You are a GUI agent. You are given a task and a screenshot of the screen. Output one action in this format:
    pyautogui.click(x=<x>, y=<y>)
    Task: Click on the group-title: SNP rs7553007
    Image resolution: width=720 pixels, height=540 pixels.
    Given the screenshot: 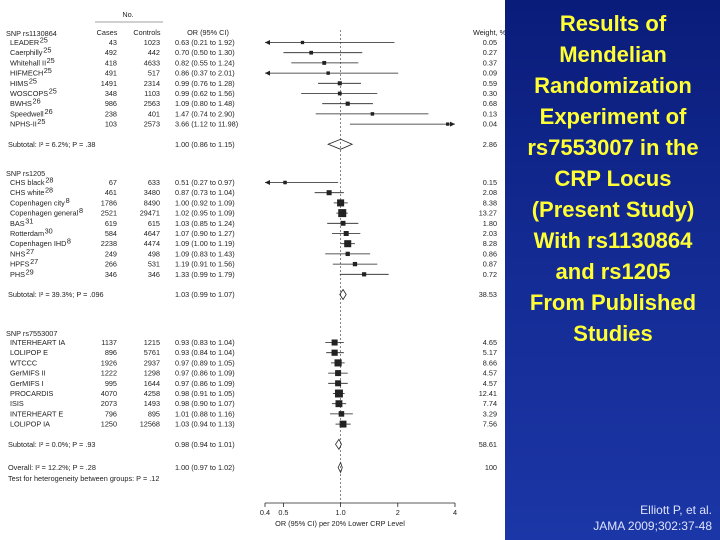 What is the action you would take?
    pyautogui.click(x=31, y=333)
    